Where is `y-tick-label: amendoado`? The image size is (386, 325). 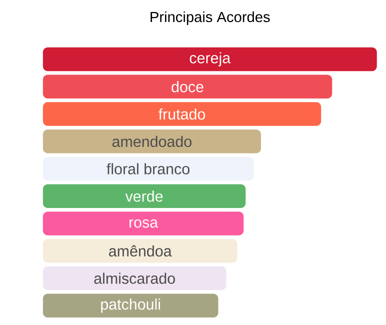
y-tick-label: amendoado is located at coordinates (152, 142).